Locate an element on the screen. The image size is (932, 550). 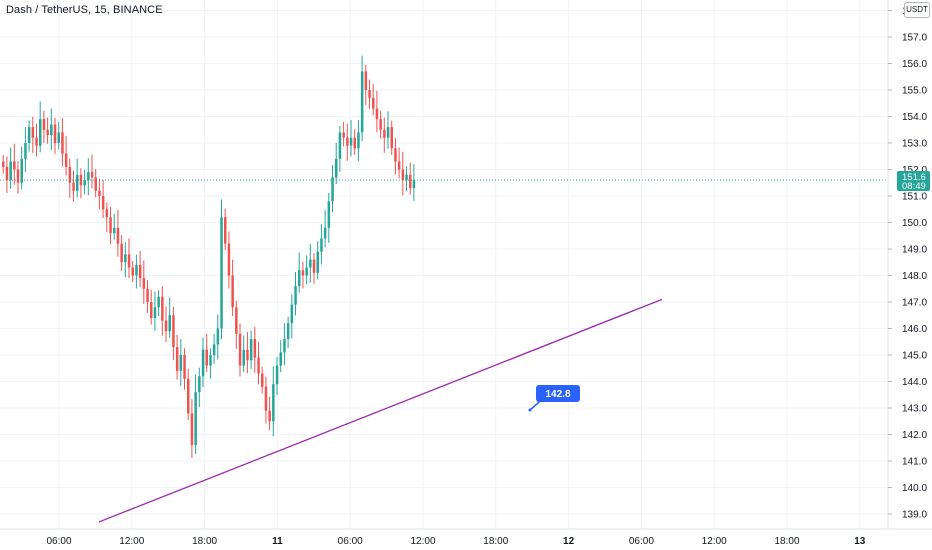
price-axis-background is located at coordinates (910, 264).